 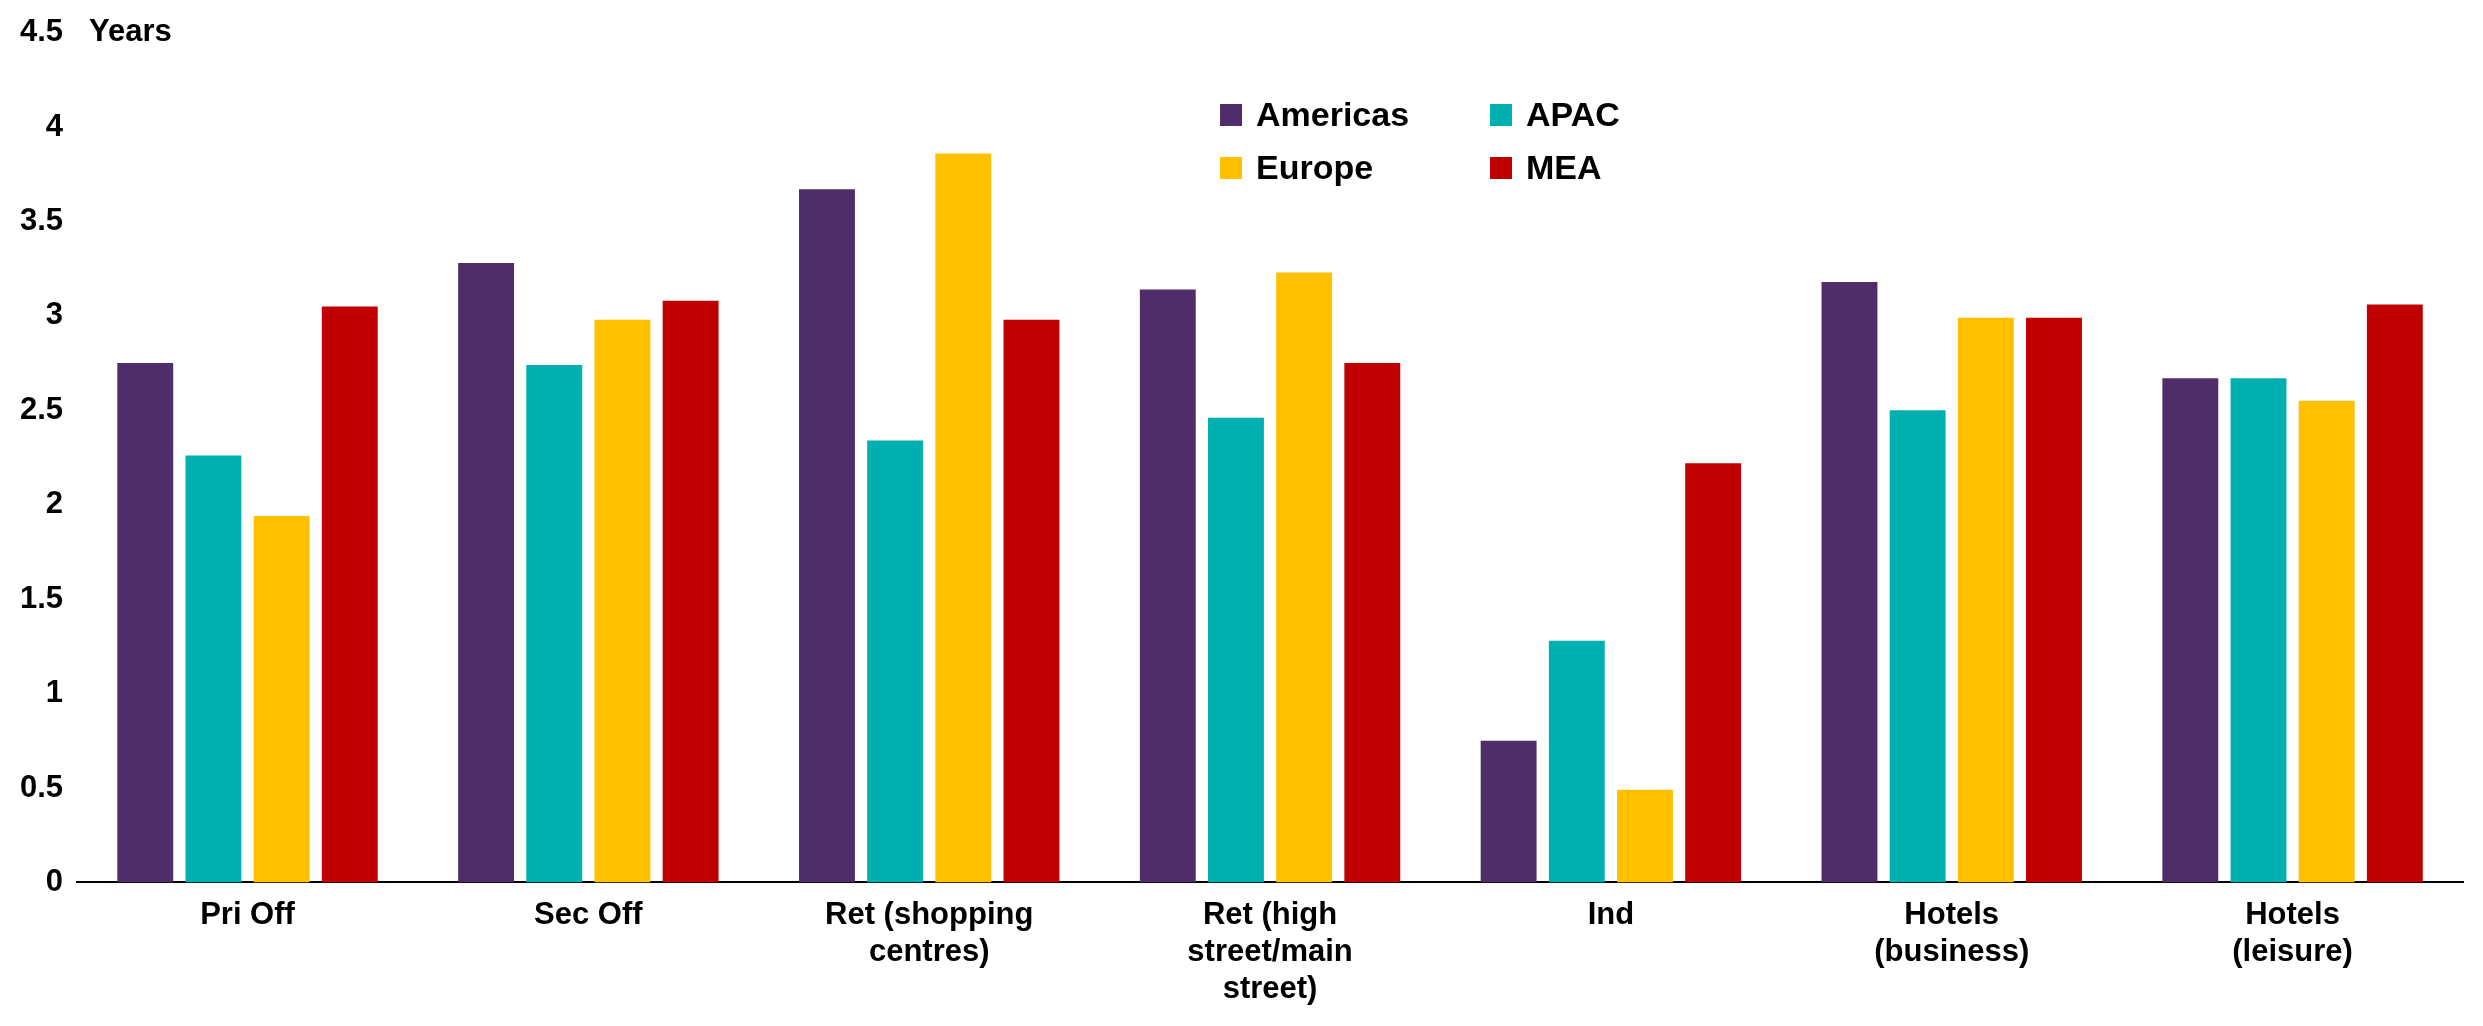 What do you see at coordinates (54, 503) in the screenshot?
I see `y-tick-label: 2` at bounding box center [54, 503].